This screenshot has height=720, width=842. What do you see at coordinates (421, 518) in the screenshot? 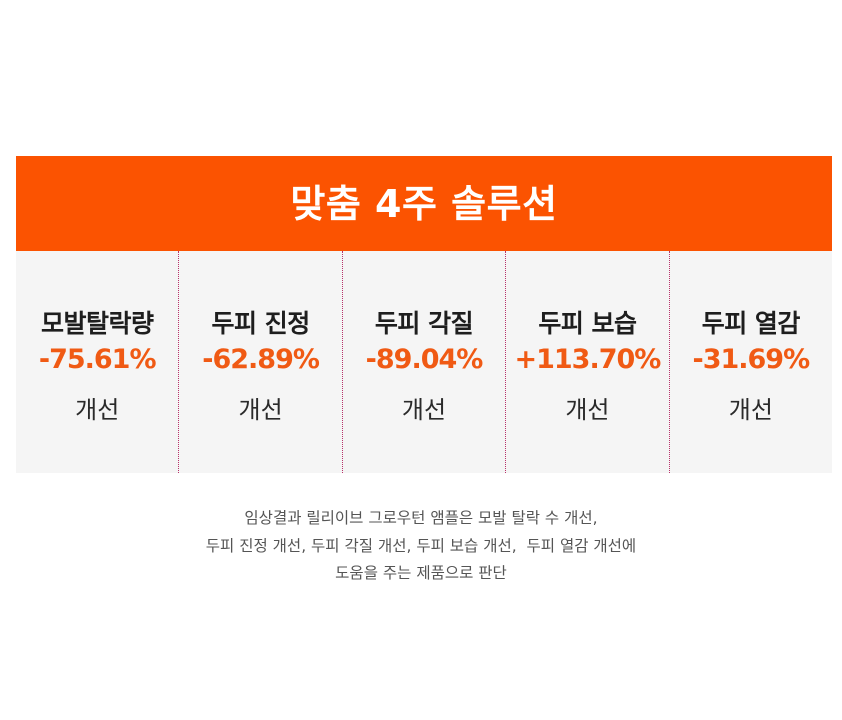
I see `caption-line: 임상결과 릴리이브 그로우턴 앰플은 모발 탈락 수 개선,` at bounding box center [421, 518].